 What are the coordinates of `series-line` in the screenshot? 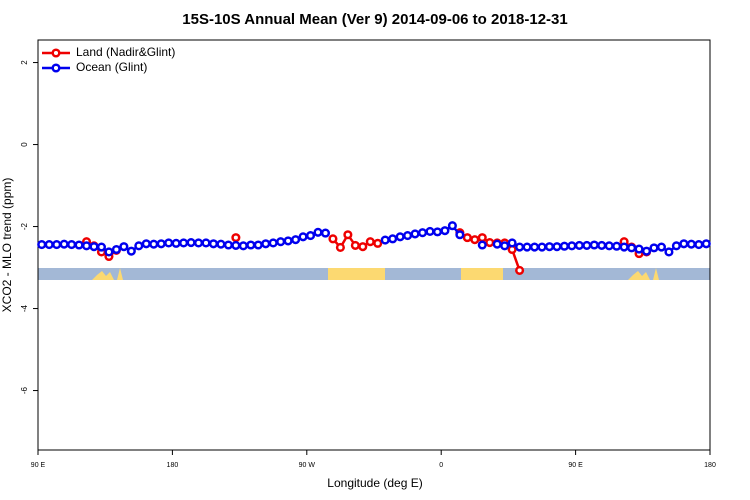 It's located at (366, 251).